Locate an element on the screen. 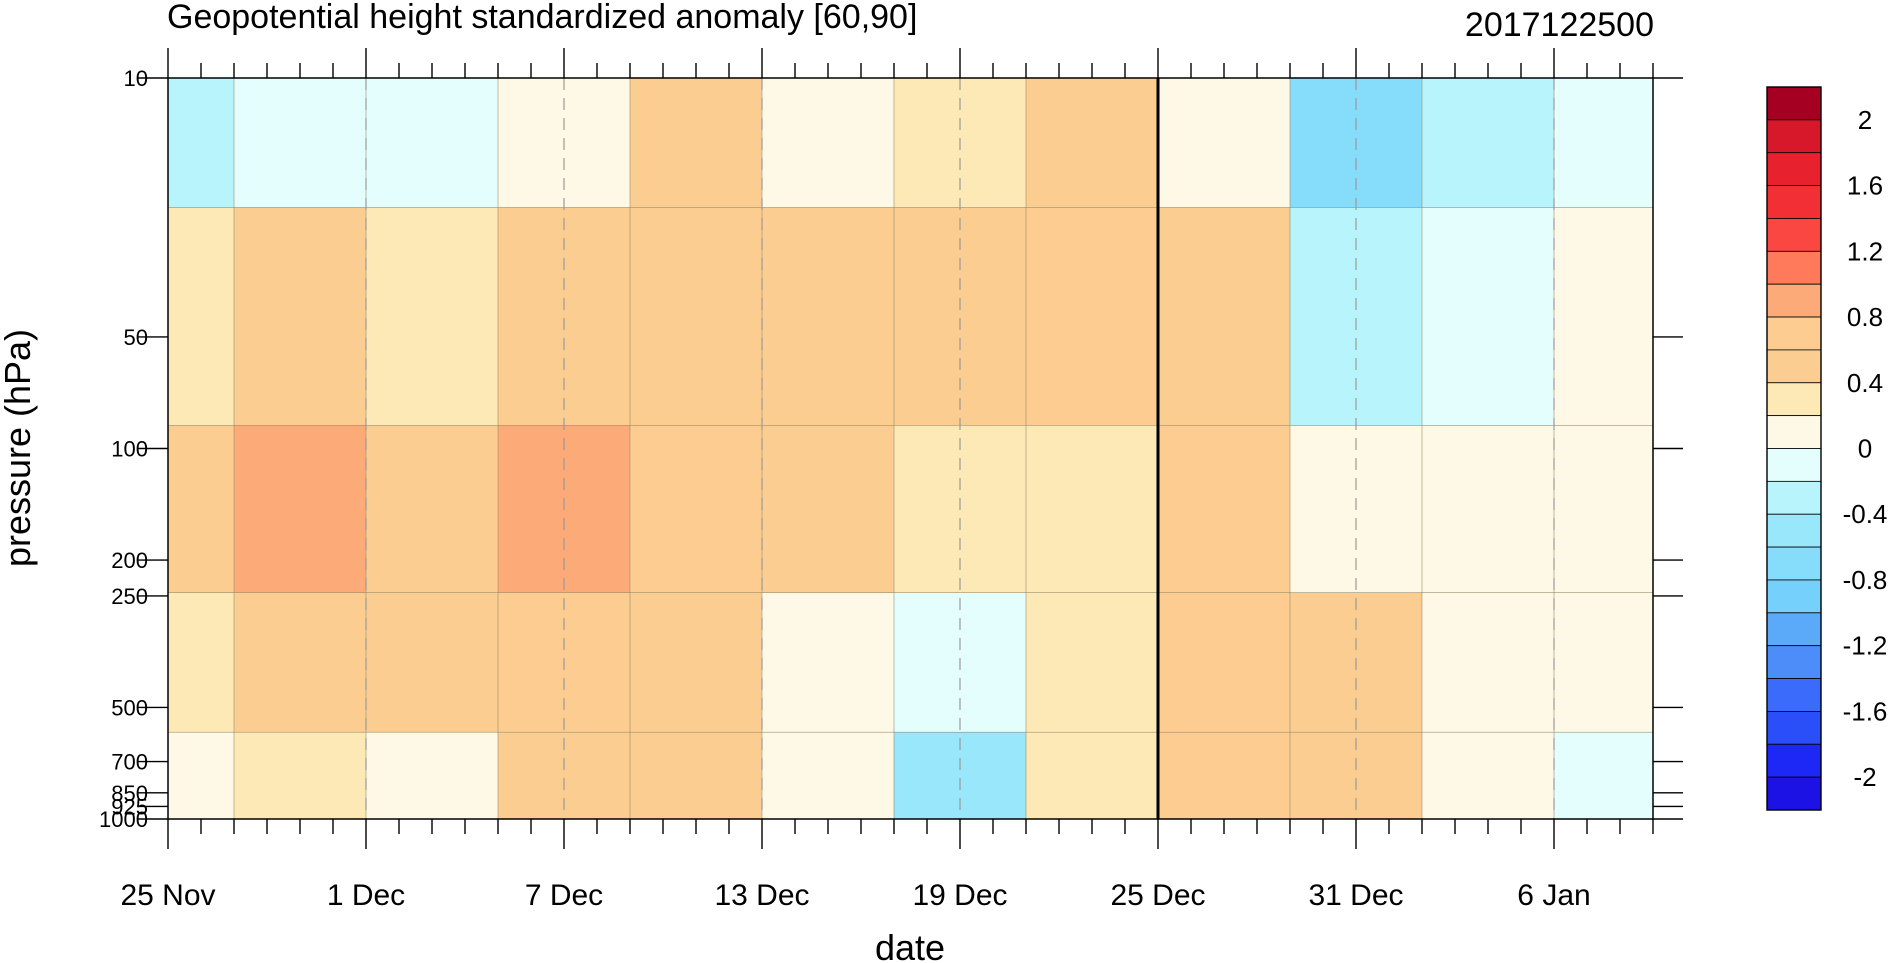 The height and width of the screenshot is (963, 1889). y-tick-label: 250 is located at coordinates (129, 596).